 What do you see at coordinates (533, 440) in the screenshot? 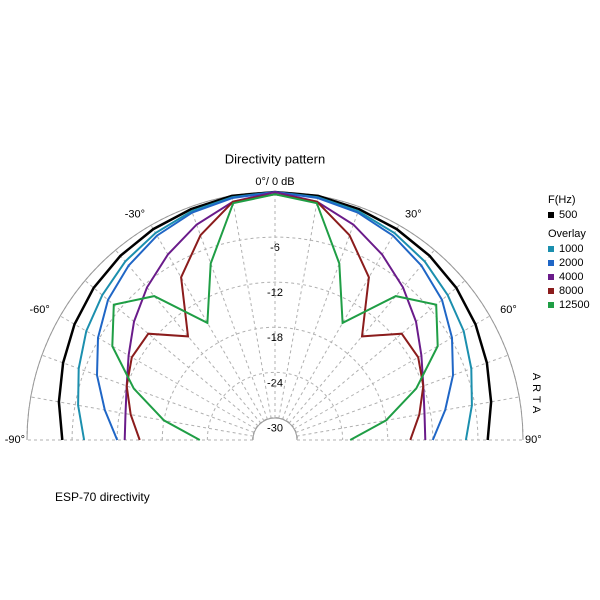
I see `angle-tick-label: 90°` at bounding box center [533, 440].